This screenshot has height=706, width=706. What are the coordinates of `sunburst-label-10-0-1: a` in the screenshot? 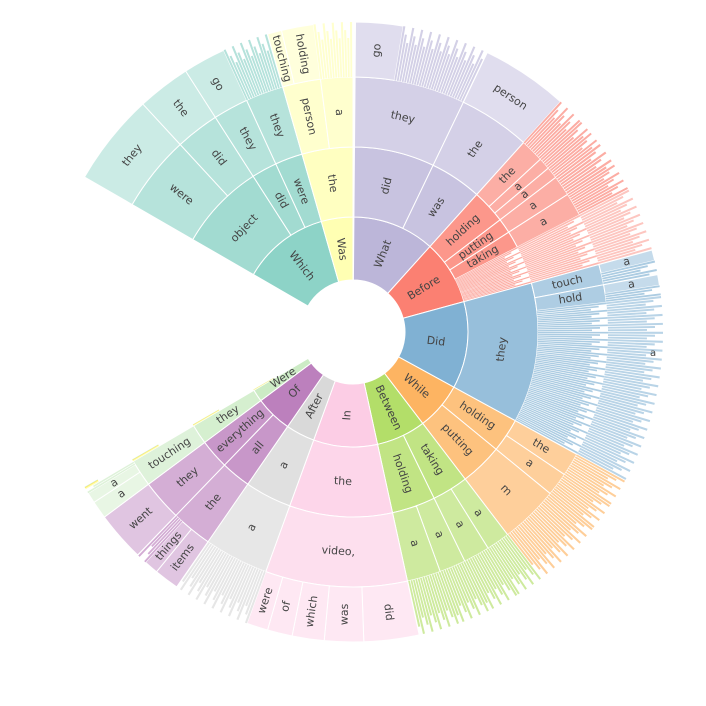 It's located at (339, 113).